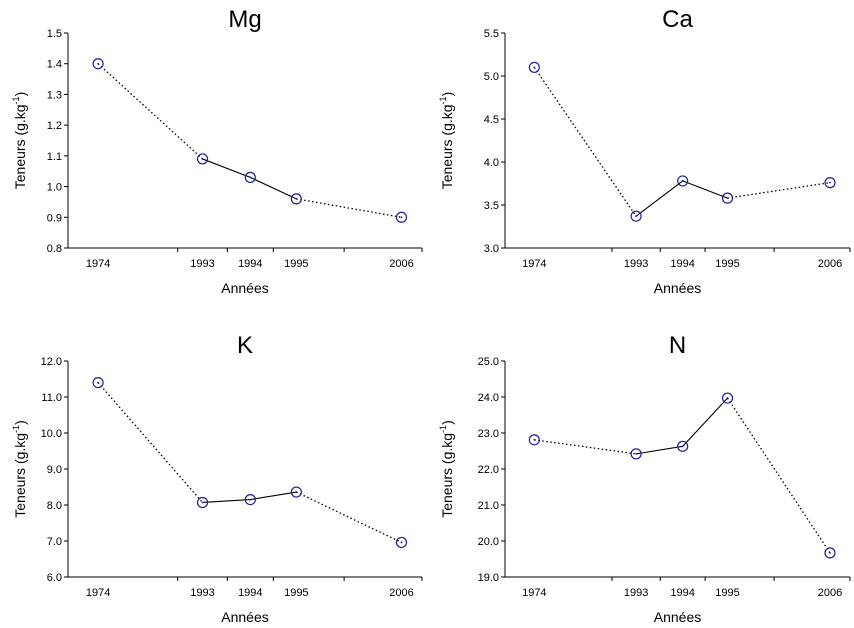 The image size is (854, 628). I want to click on y-tick-label: 23.0, so click(488, 434).